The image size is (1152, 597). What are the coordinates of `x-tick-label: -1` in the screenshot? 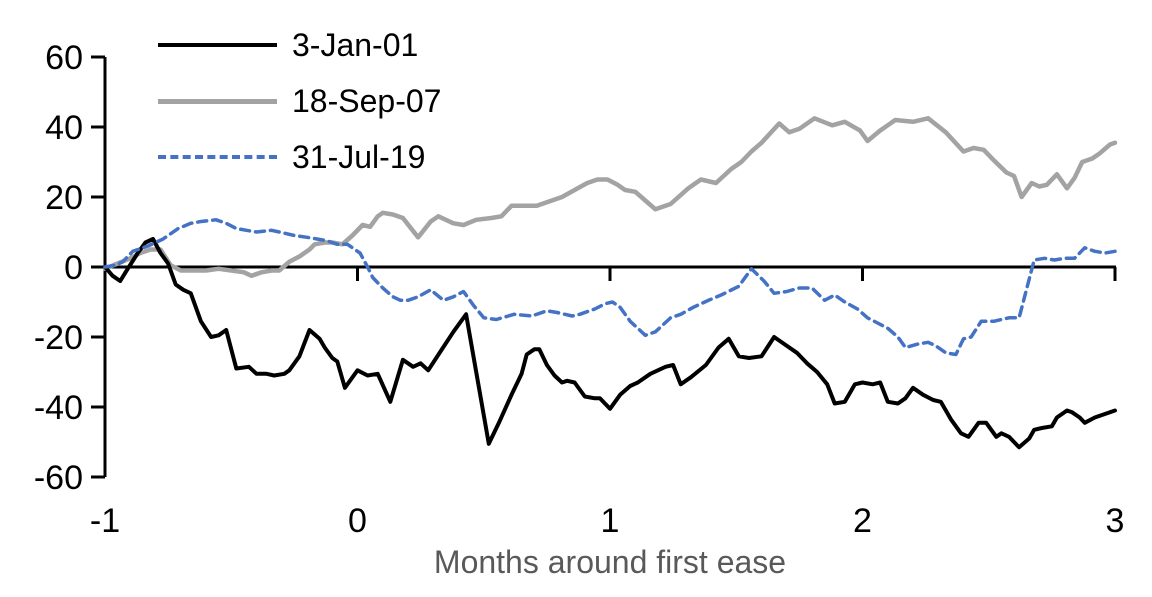 It's located at (105, 521).